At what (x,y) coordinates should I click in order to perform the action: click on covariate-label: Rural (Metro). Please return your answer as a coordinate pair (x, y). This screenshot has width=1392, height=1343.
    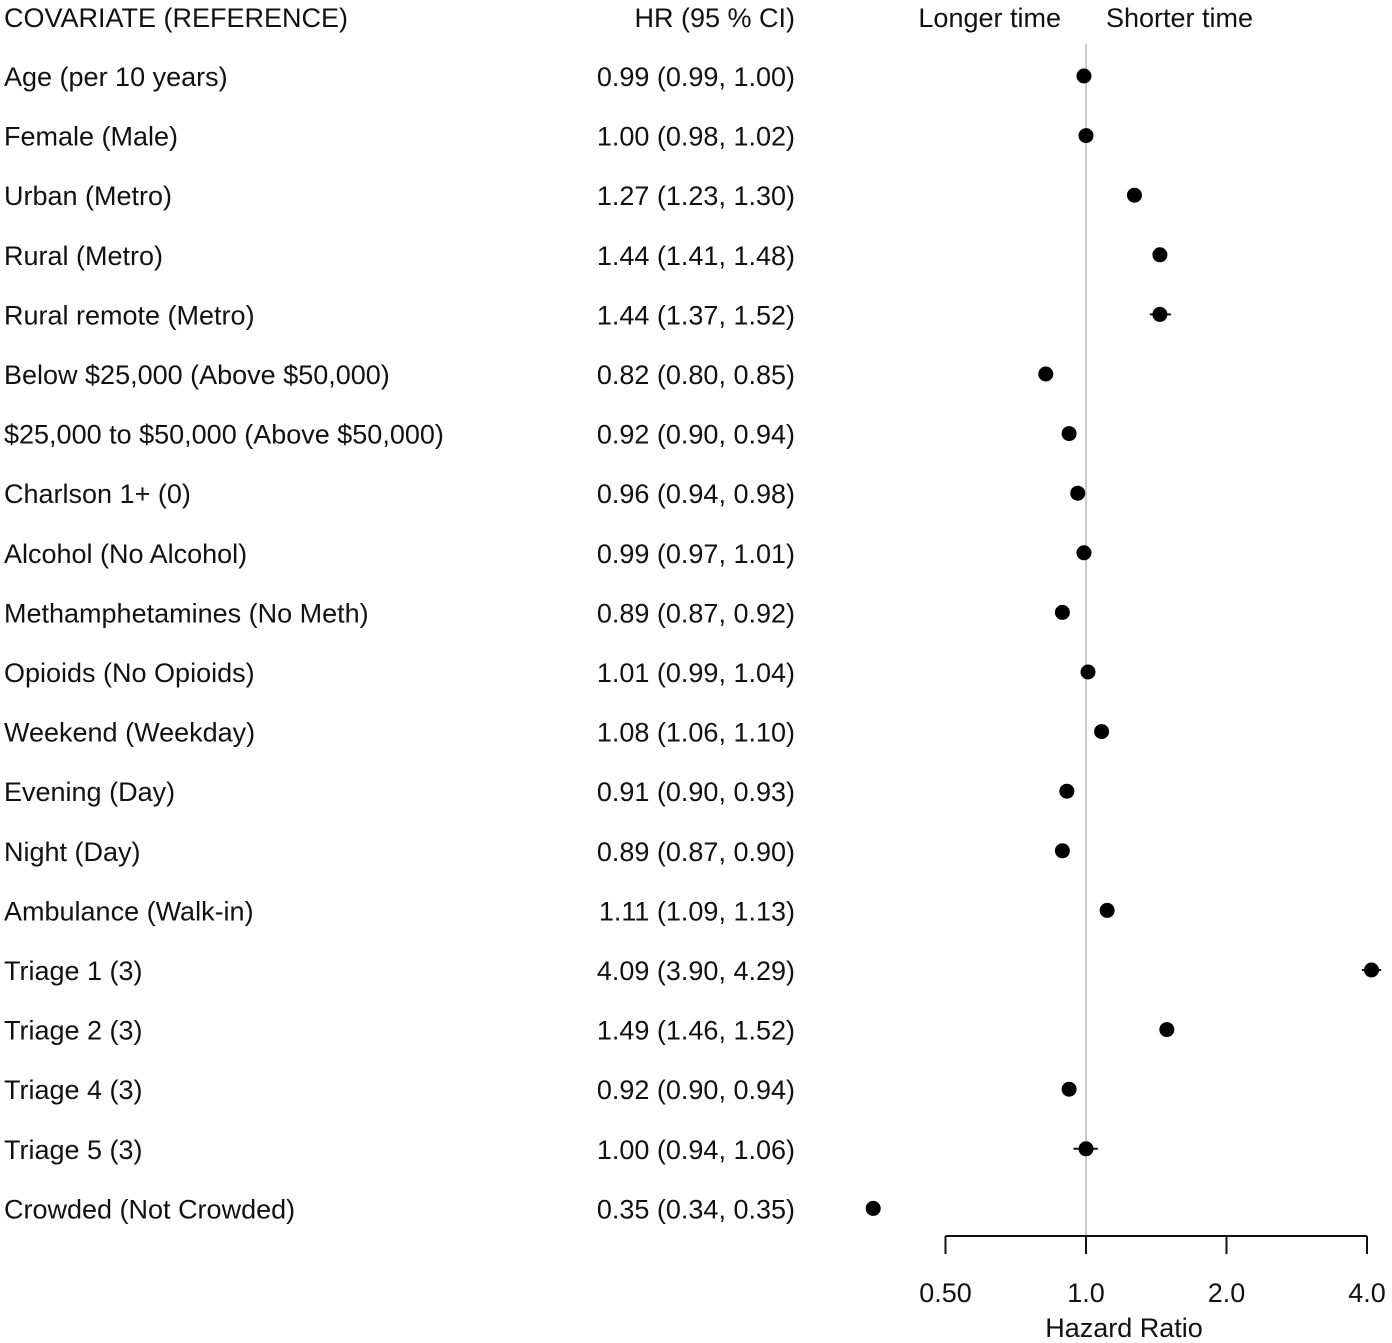
    Looking at the image, I should click on (83, 256).